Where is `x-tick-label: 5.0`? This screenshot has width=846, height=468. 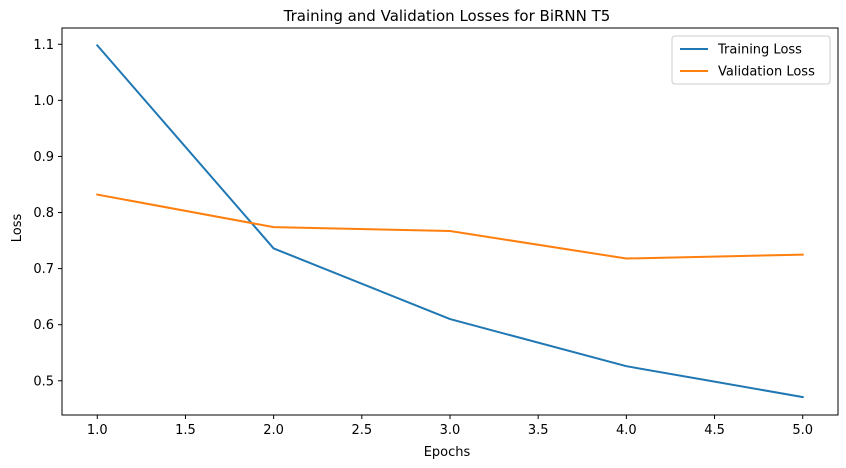 x-tick-label: 5.0 is located at coordinates (802, 430).